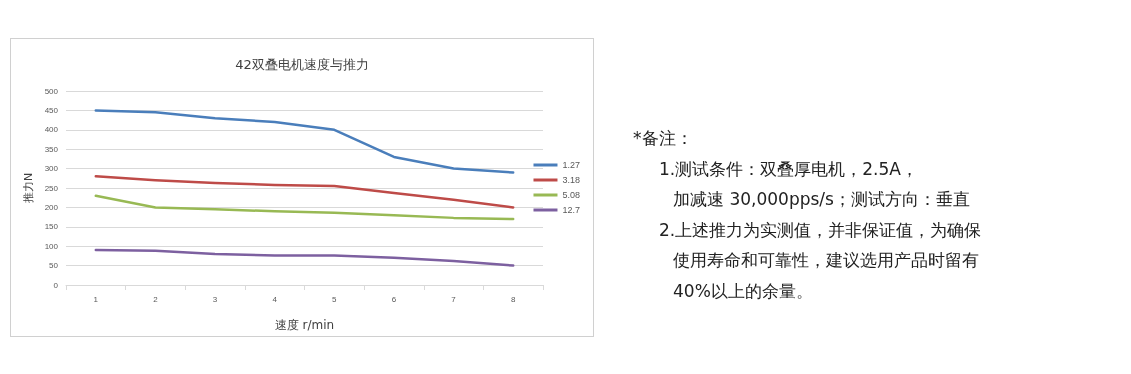 The width and height of the screenshot is (1131, 374). What do you see at coordinates (788, 169) in the screenshot?
I see `text: 1.测试条件：双叠厚电机，2.5A，` at bounding box center [788, 169].